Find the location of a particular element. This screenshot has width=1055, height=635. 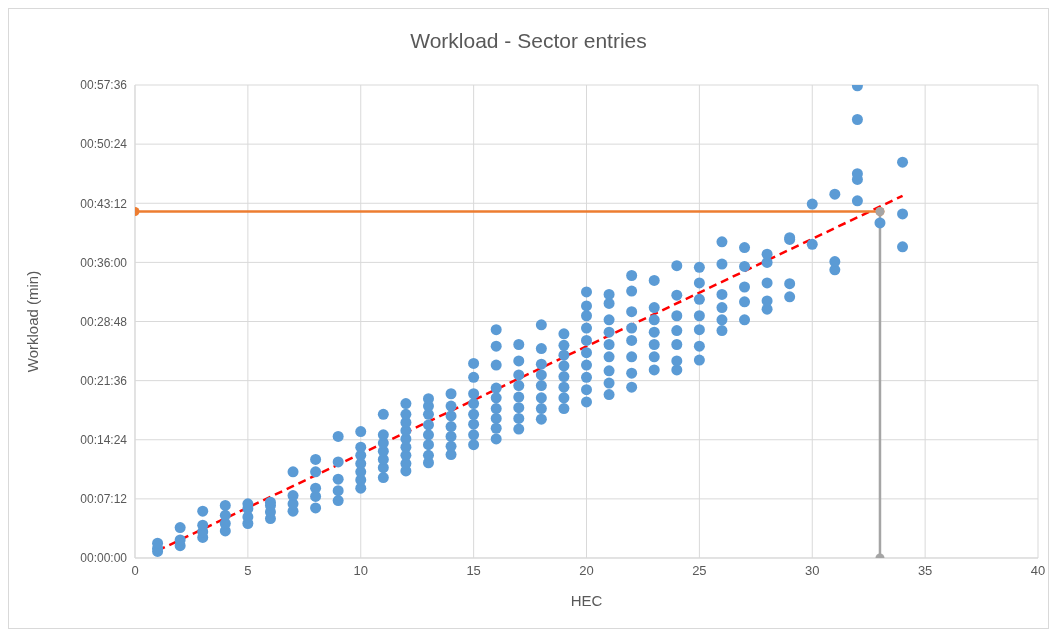

x-tick-label: 0 is located at coordinates (135, 571).